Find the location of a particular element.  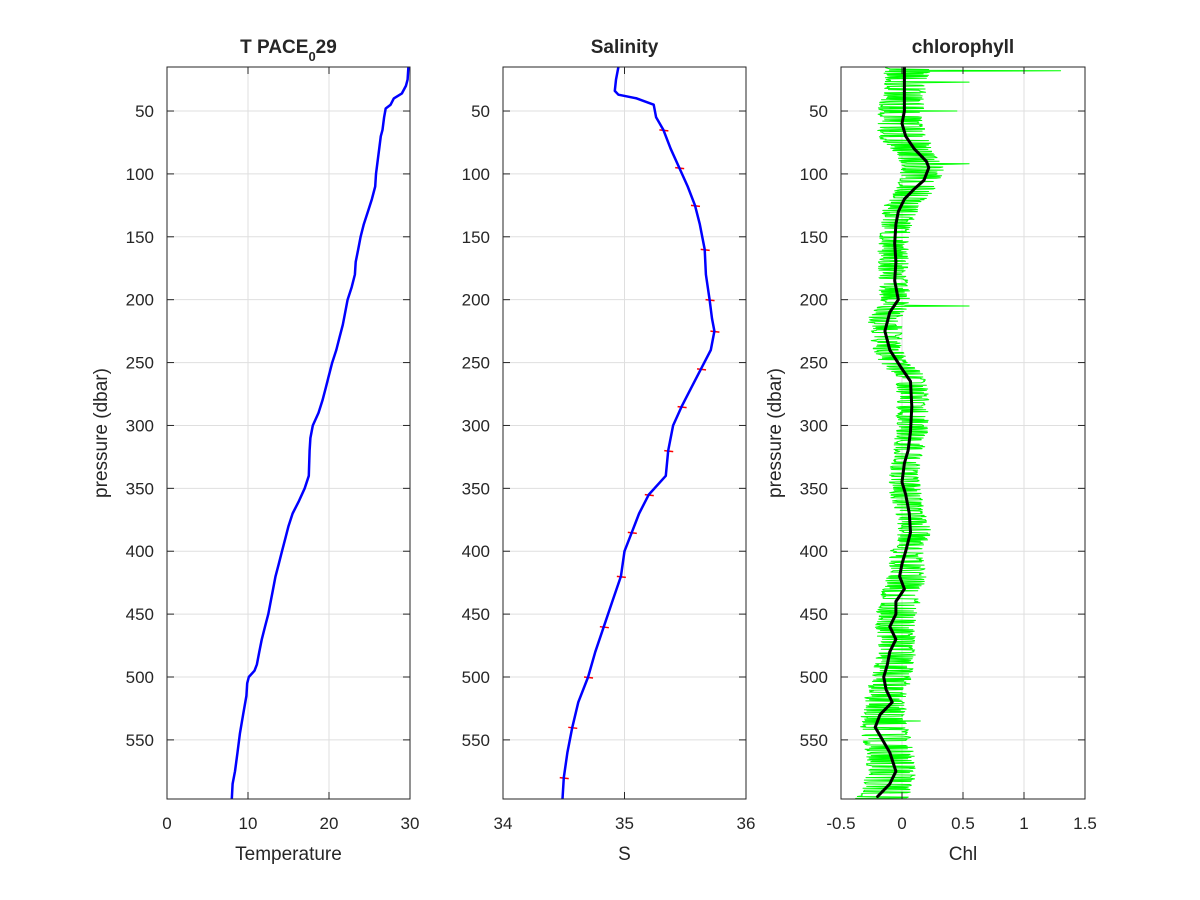

salinity-x-tick-label: 36 is located at coordinates (746, 823).